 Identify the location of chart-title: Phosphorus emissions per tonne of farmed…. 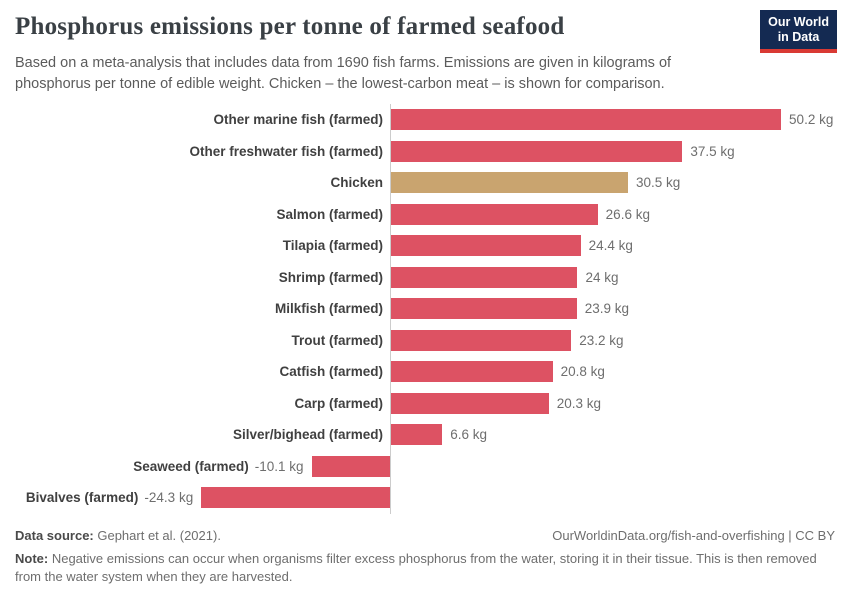
(290, 26).